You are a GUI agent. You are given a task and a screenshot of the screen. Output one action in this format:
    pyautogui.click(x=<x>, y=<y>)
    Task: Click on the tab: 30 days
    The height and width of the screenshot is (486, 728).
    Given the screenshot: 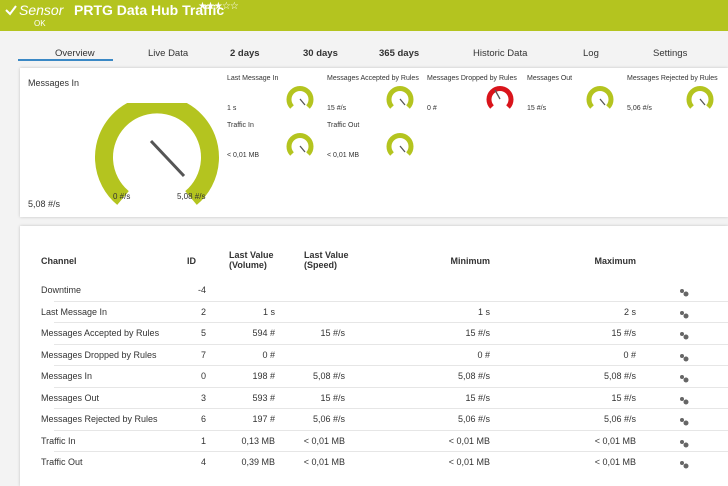 What is the action you would take?
    pyautogui.click(x=320, y=53)
    